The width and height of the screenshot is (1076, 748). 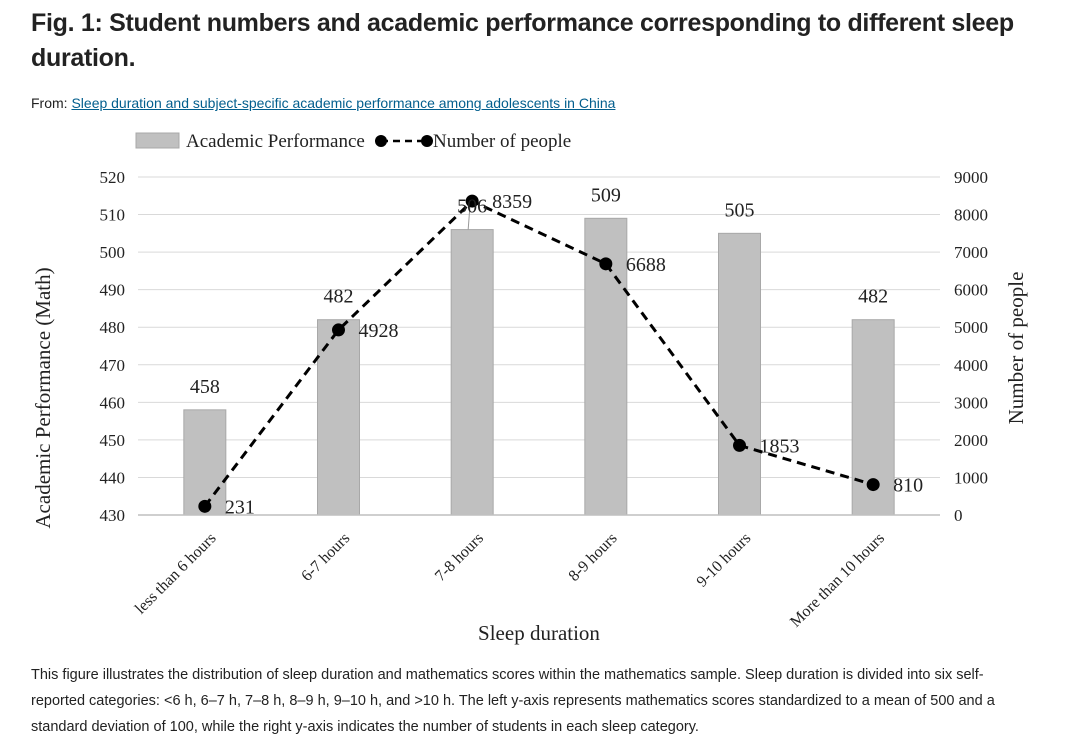 What do you see at coordinates (240, 507) in the screenshot?
I see `people-value-label: 231` at bounding box center [240, 507].